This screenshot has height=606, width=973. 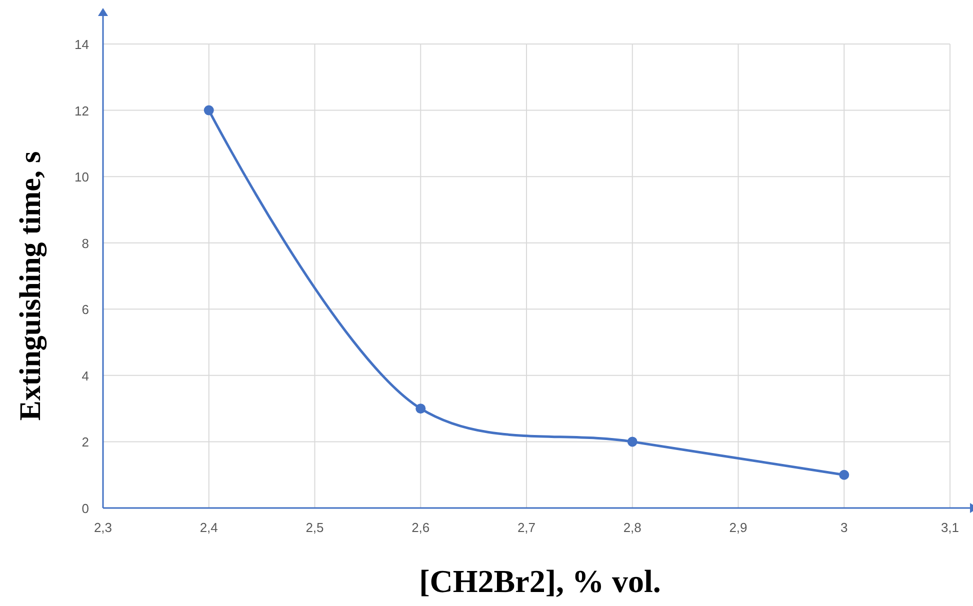 I want to click on y-tick-label: 6, so click(x=85, y=310).